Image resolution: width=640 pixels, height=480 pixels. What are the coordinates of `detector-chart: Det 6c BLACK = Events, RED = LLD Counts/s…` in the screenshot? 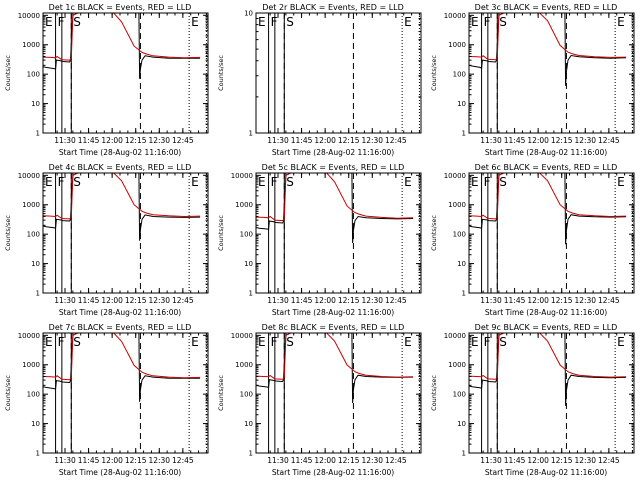 It's located at (532, 240).